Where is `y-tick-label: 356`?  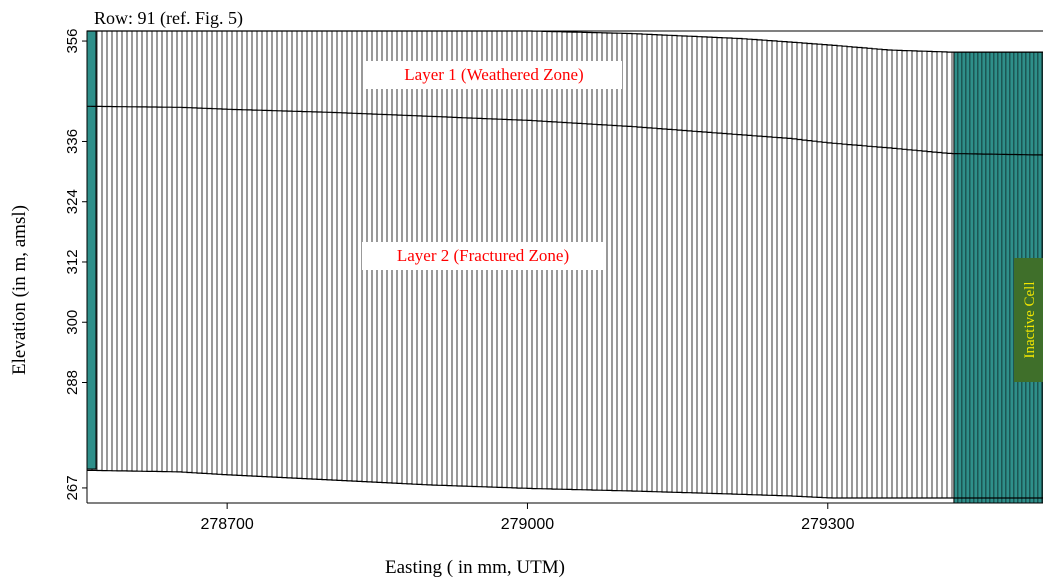 y-tick-label: 356 is located at coordinates (72, 41).